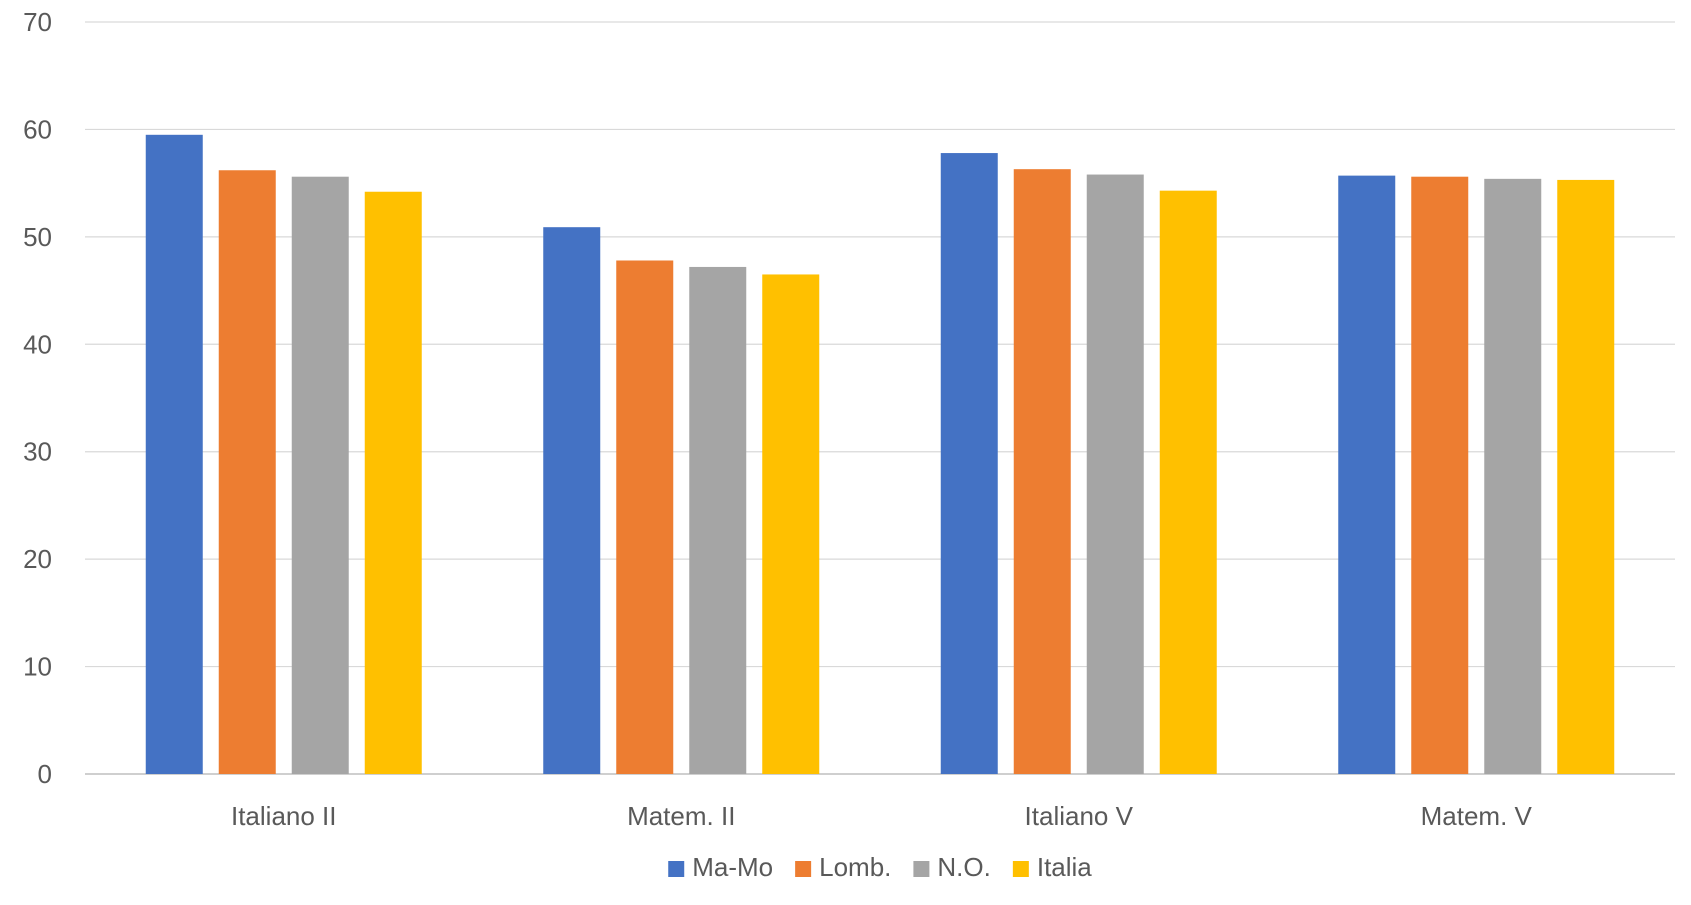 The height and width of the screenshot is (905, 1691). I want to click on legend-item-lomb: Lomb., so click(843, 867).